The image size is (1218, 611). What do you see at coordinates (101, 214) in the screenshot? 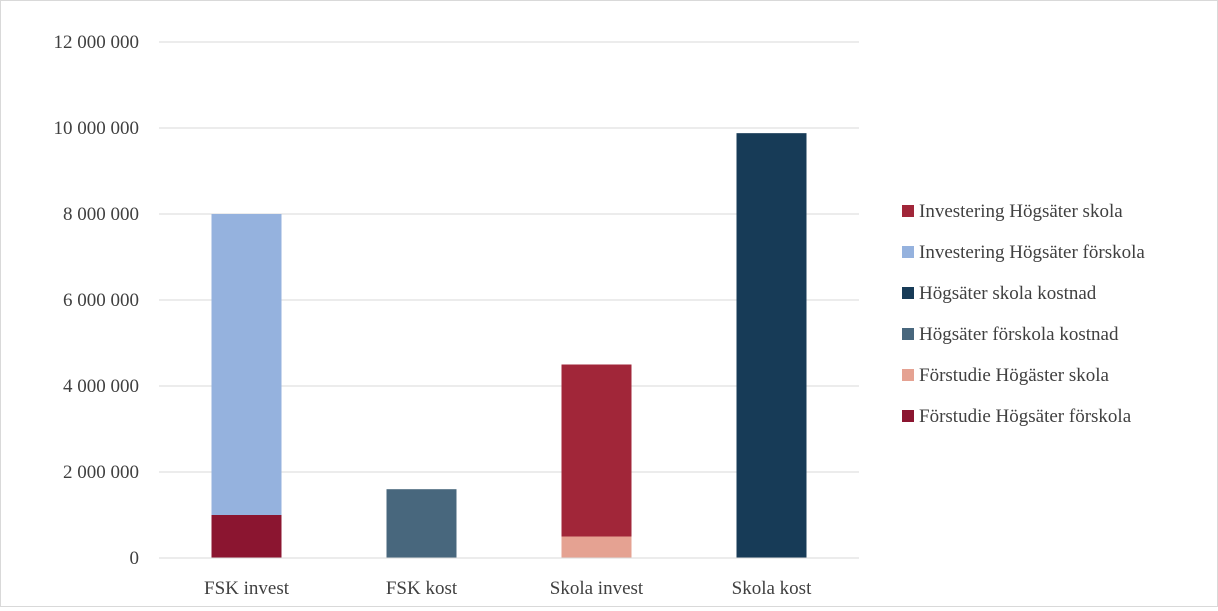
I see `y-tick-label: 8 000 000` at bounding box center [101, 214].